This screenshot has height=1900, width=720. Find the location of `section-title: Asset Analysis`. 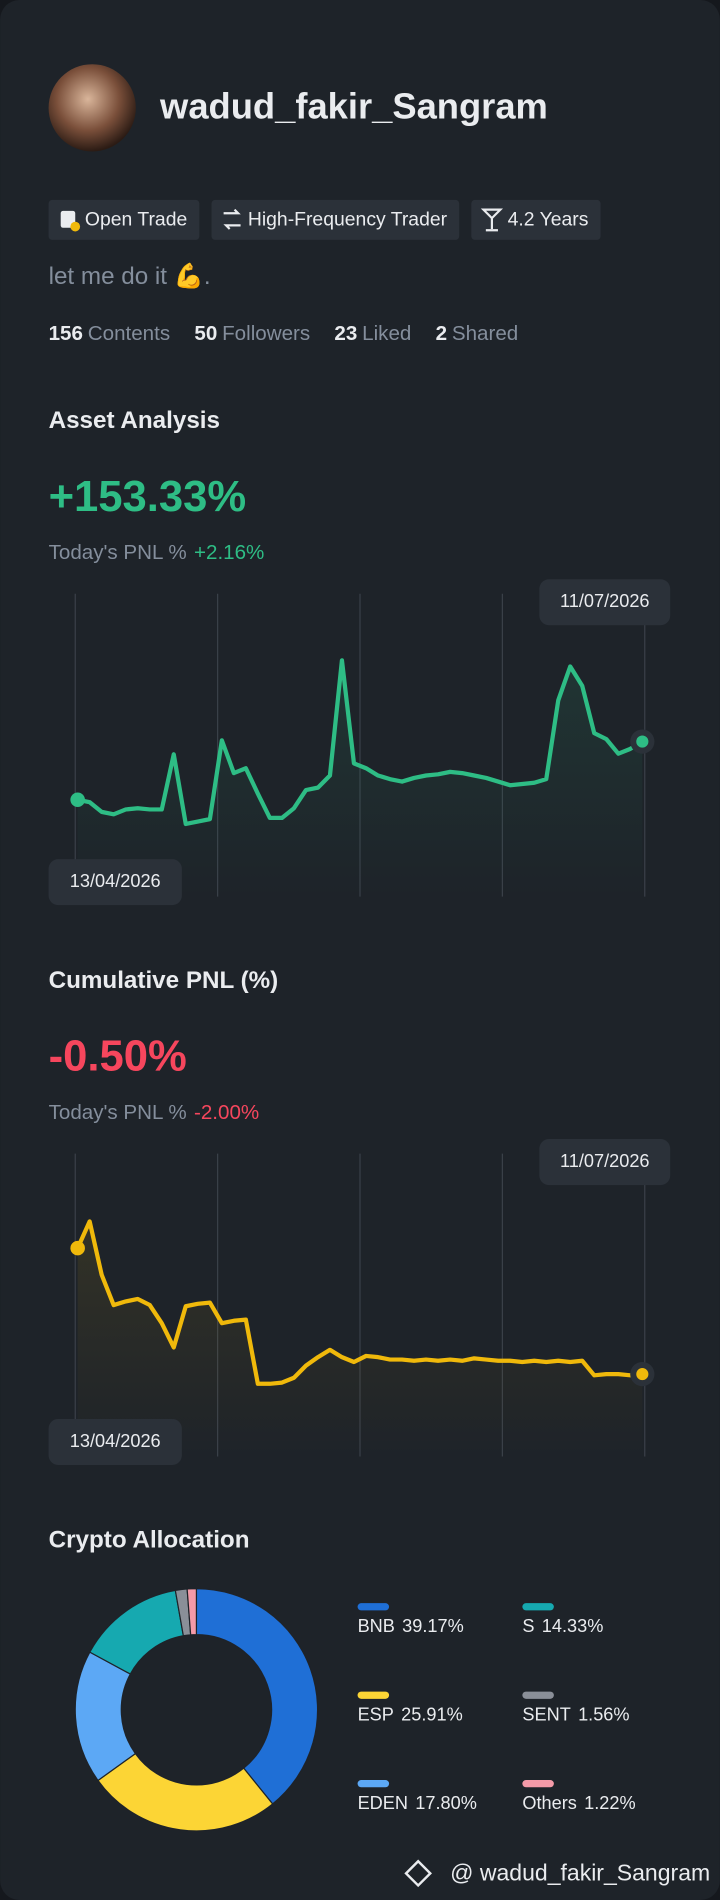

section-title: Asset Analysis is located at coordinates (134, 420).